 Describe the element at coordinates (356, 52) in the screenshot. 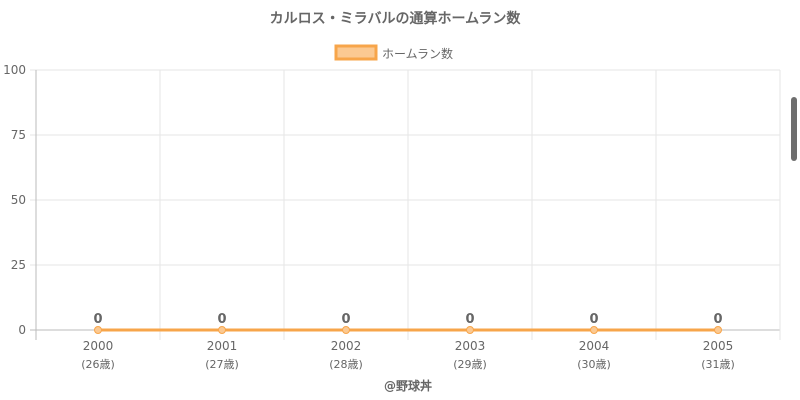

I see `legend-swatch` at that location.